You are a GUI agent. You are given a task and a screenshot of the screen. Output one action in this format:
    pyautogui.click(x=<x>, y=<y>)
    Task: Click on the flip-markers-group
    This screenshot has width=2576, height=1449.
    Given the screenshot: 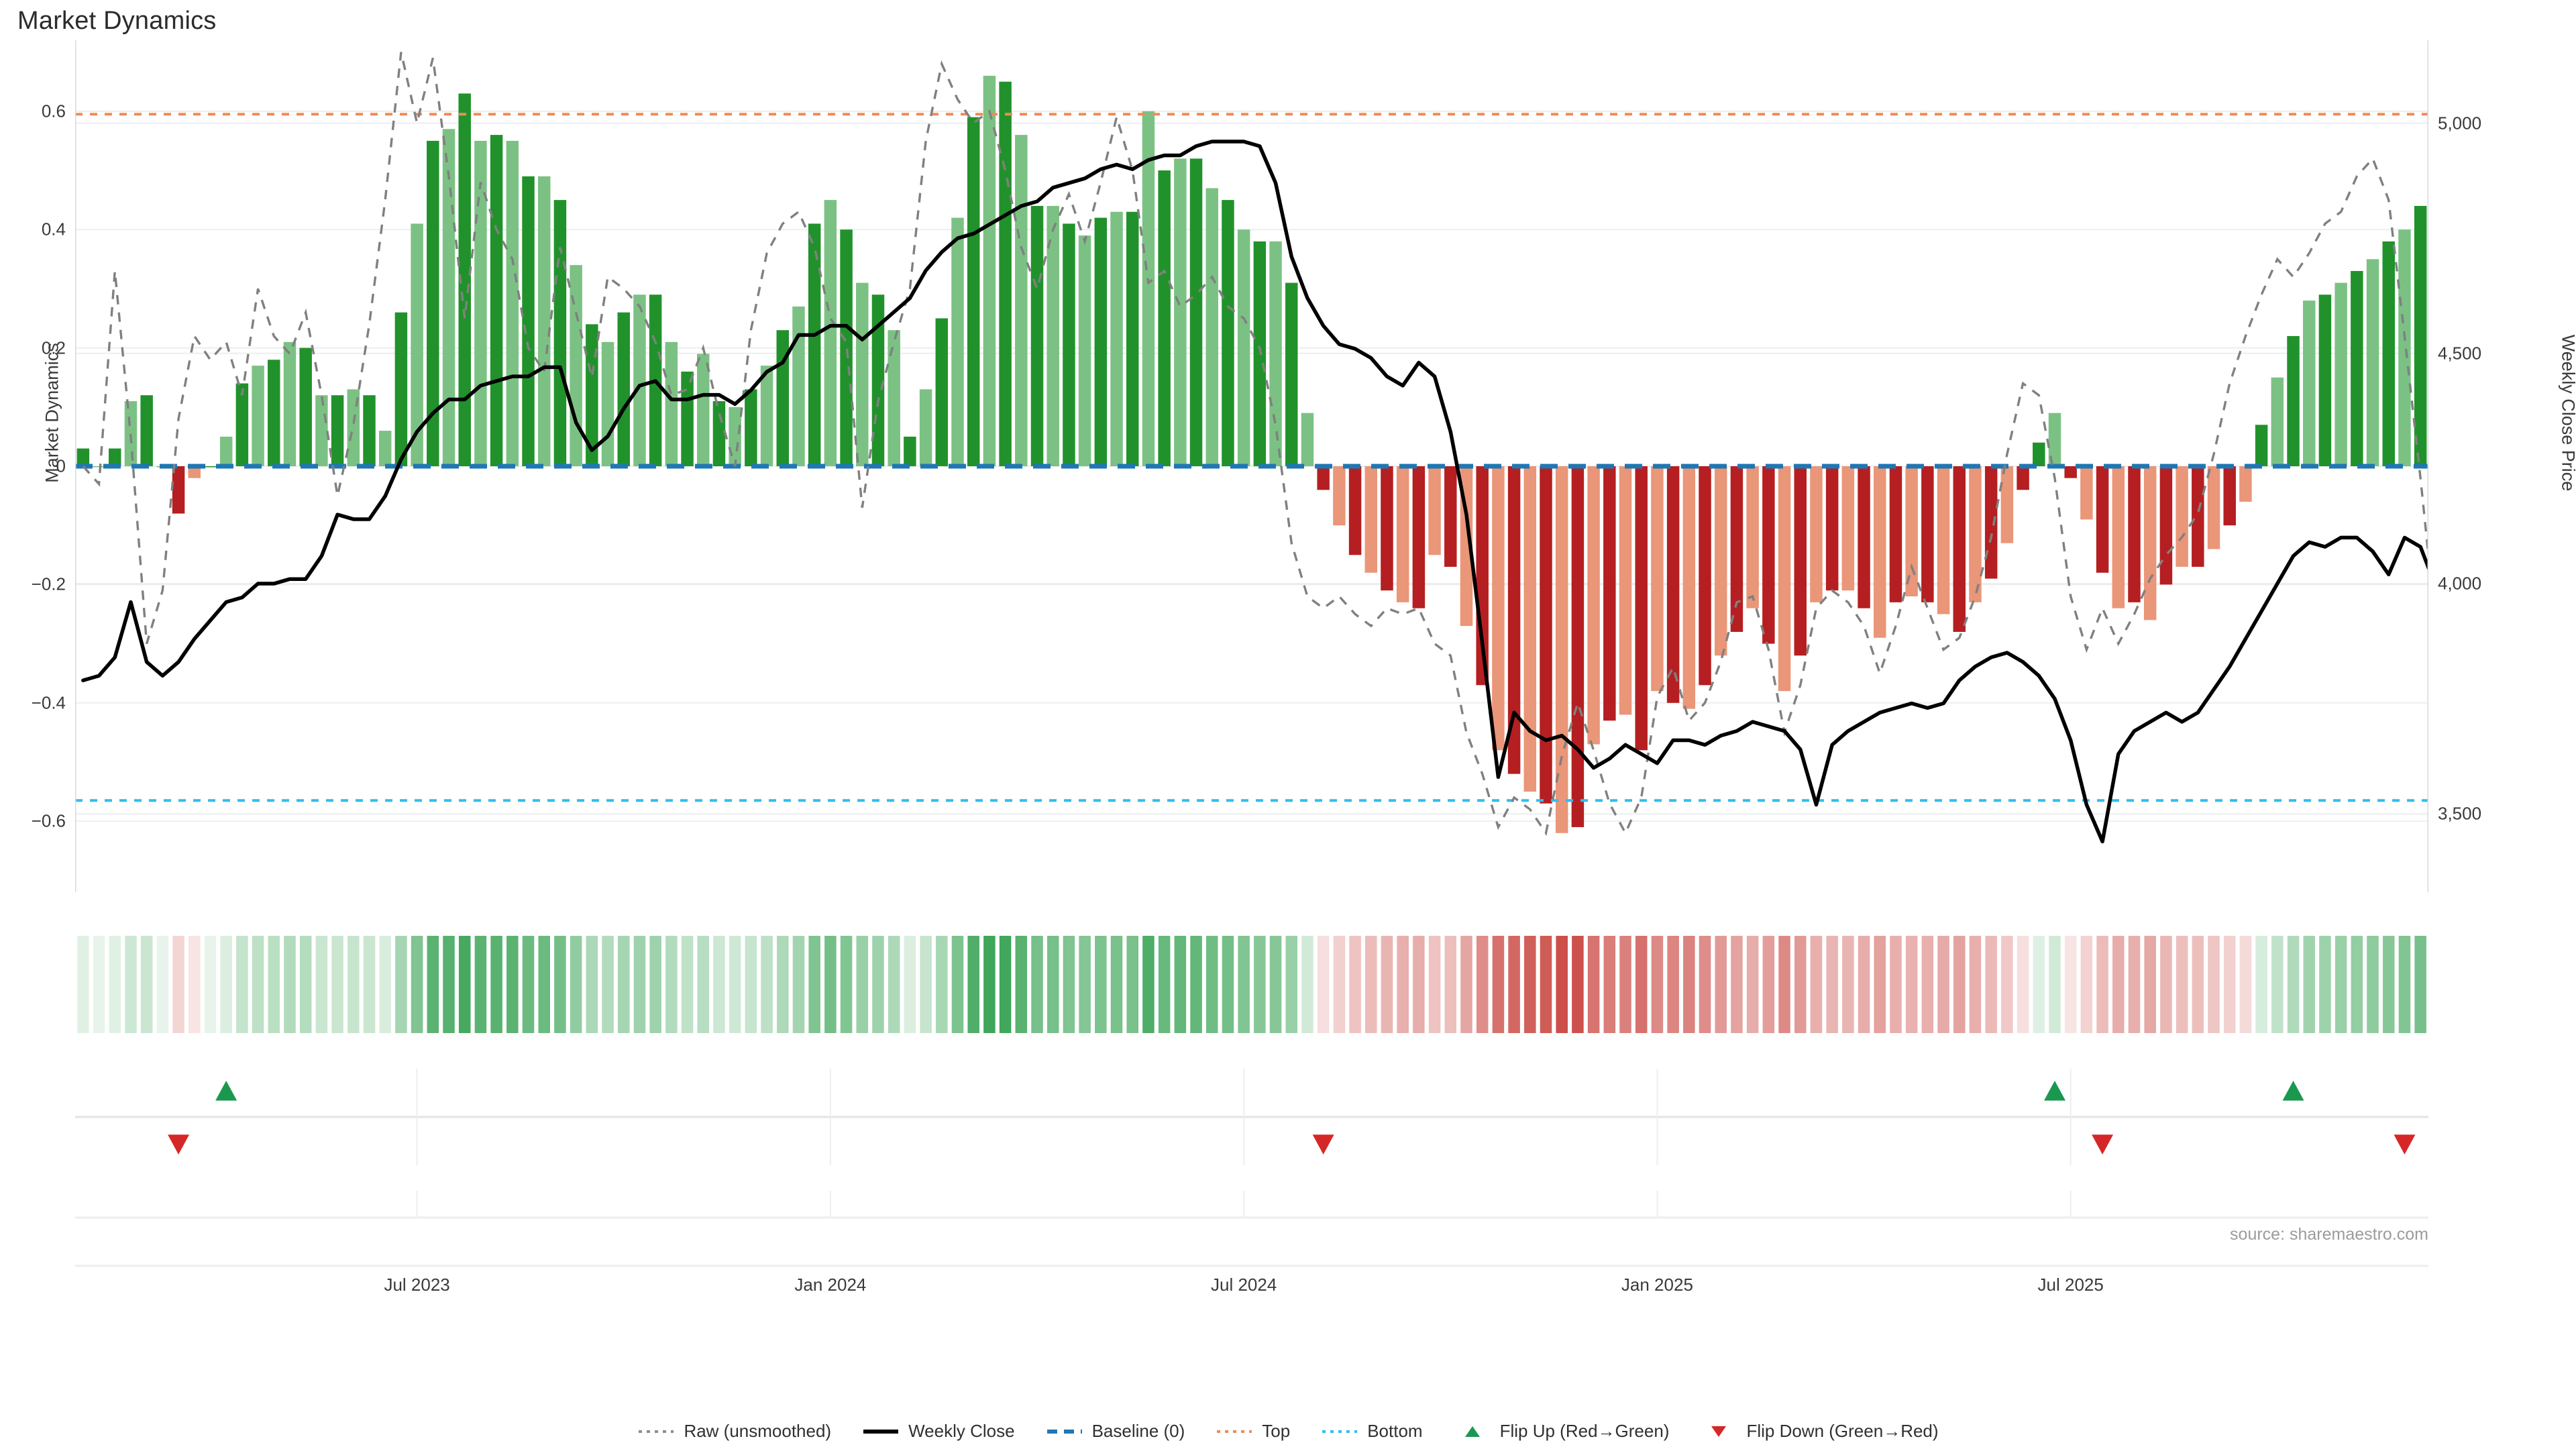 What is the action you would take?
    pyautogui.click(x=1292, y=1118)
    